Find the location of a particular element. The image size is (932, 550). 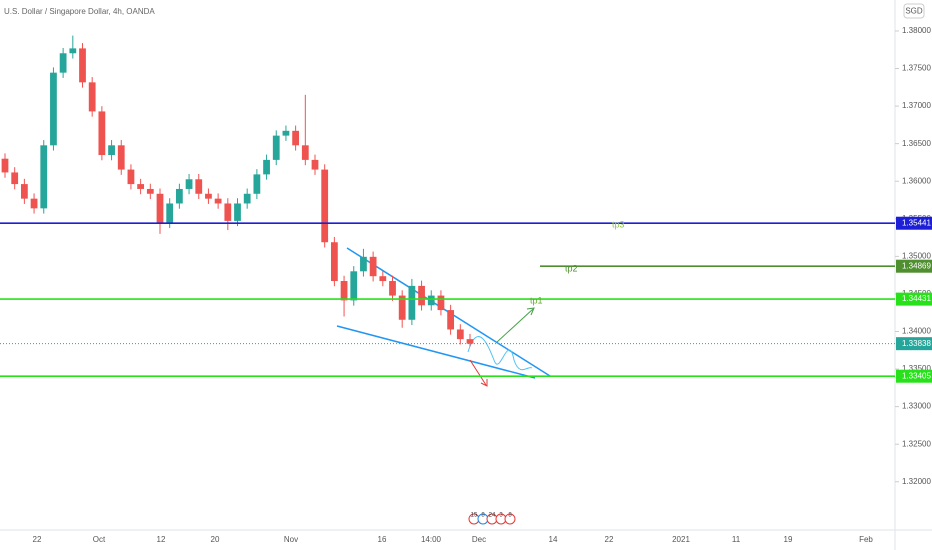

event-label: 3 is located at coordinates (501, 516).